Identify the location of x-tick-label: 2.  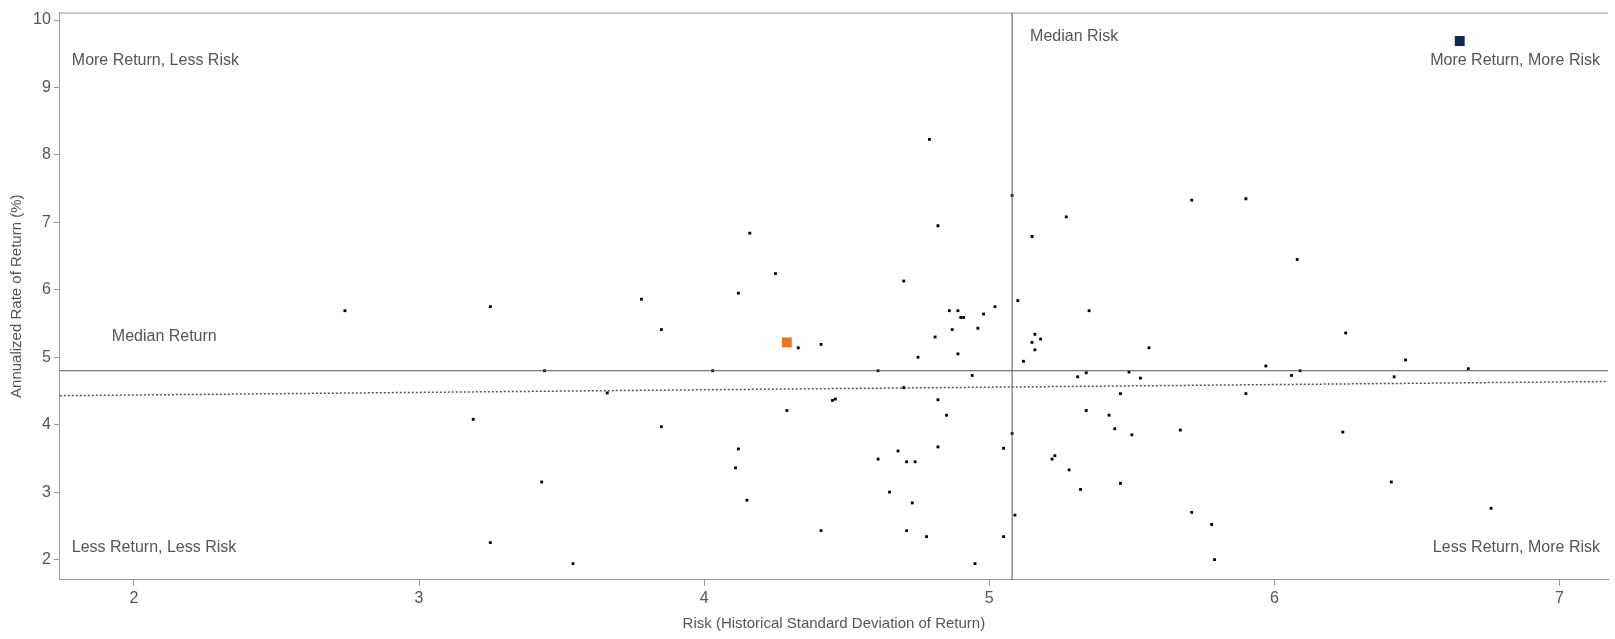
(134, 597).